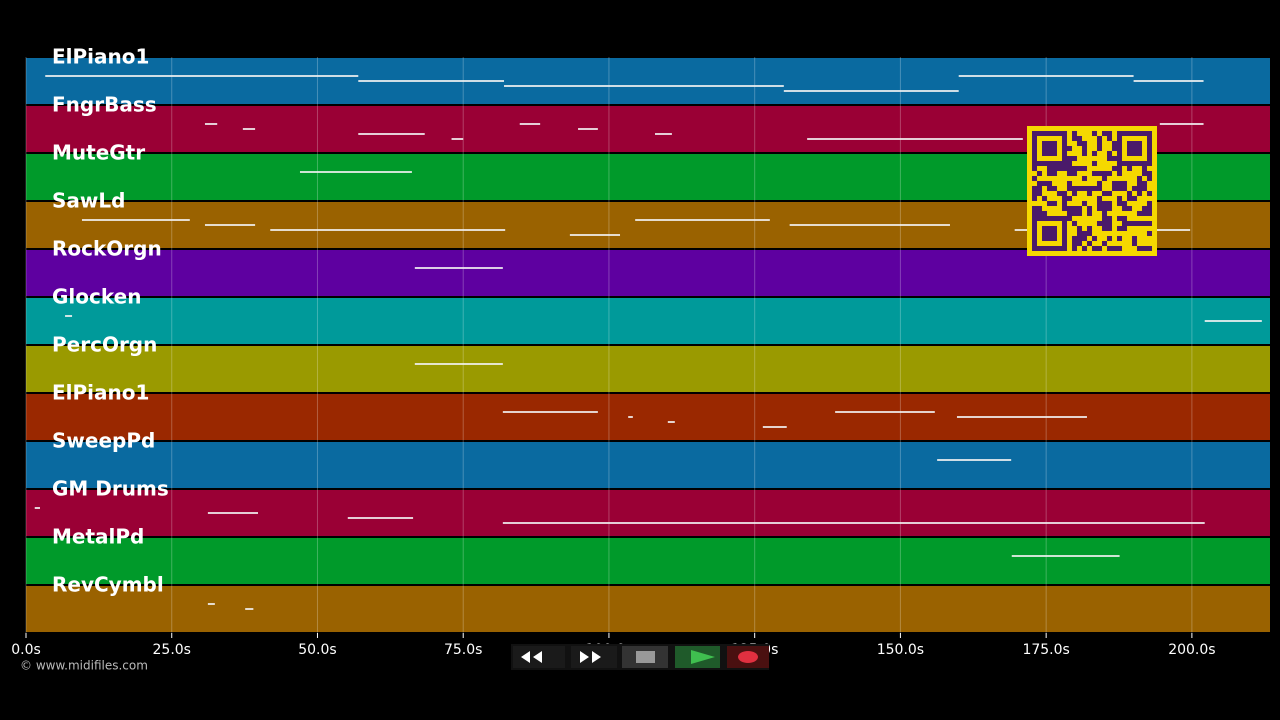 The image size is (1280, 720). Describe the element at coordinates (104, 105) in the screenshot. I see `track-name: FngrBass` at that location.